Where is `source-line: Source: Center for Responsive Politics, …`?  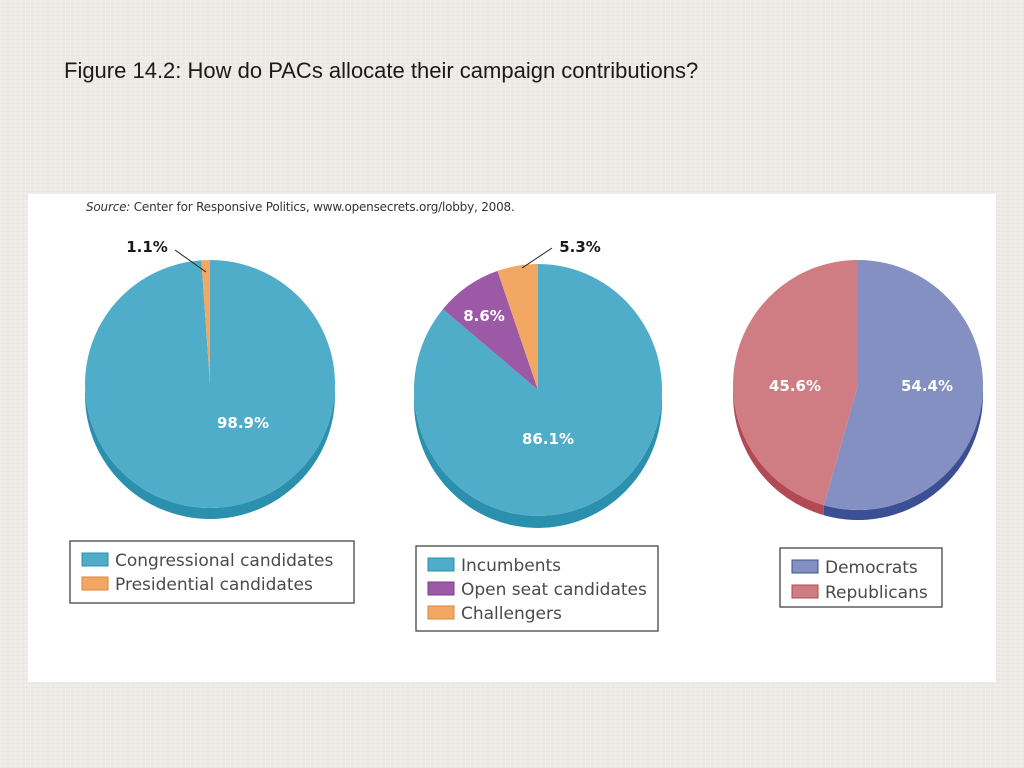
source-line: Source: Center for Responsive Politics, … is located at coordinates (300, 207).